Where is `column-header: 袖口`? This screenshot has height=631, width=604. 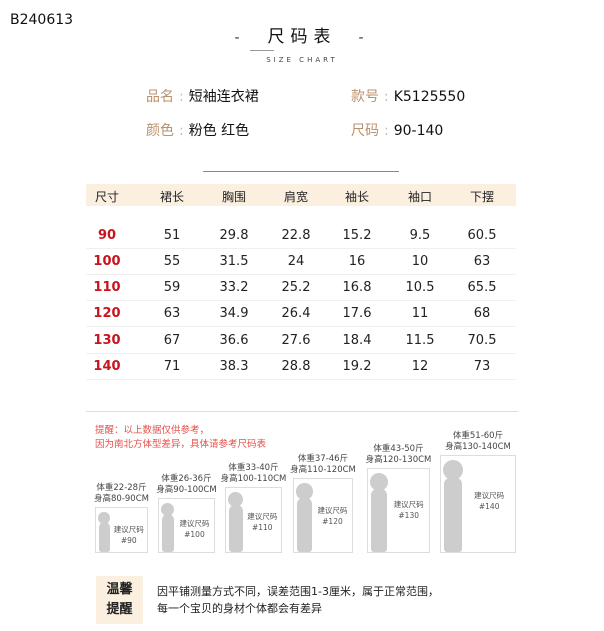
column-header: 袖口 is located at coordinates (419, 197).